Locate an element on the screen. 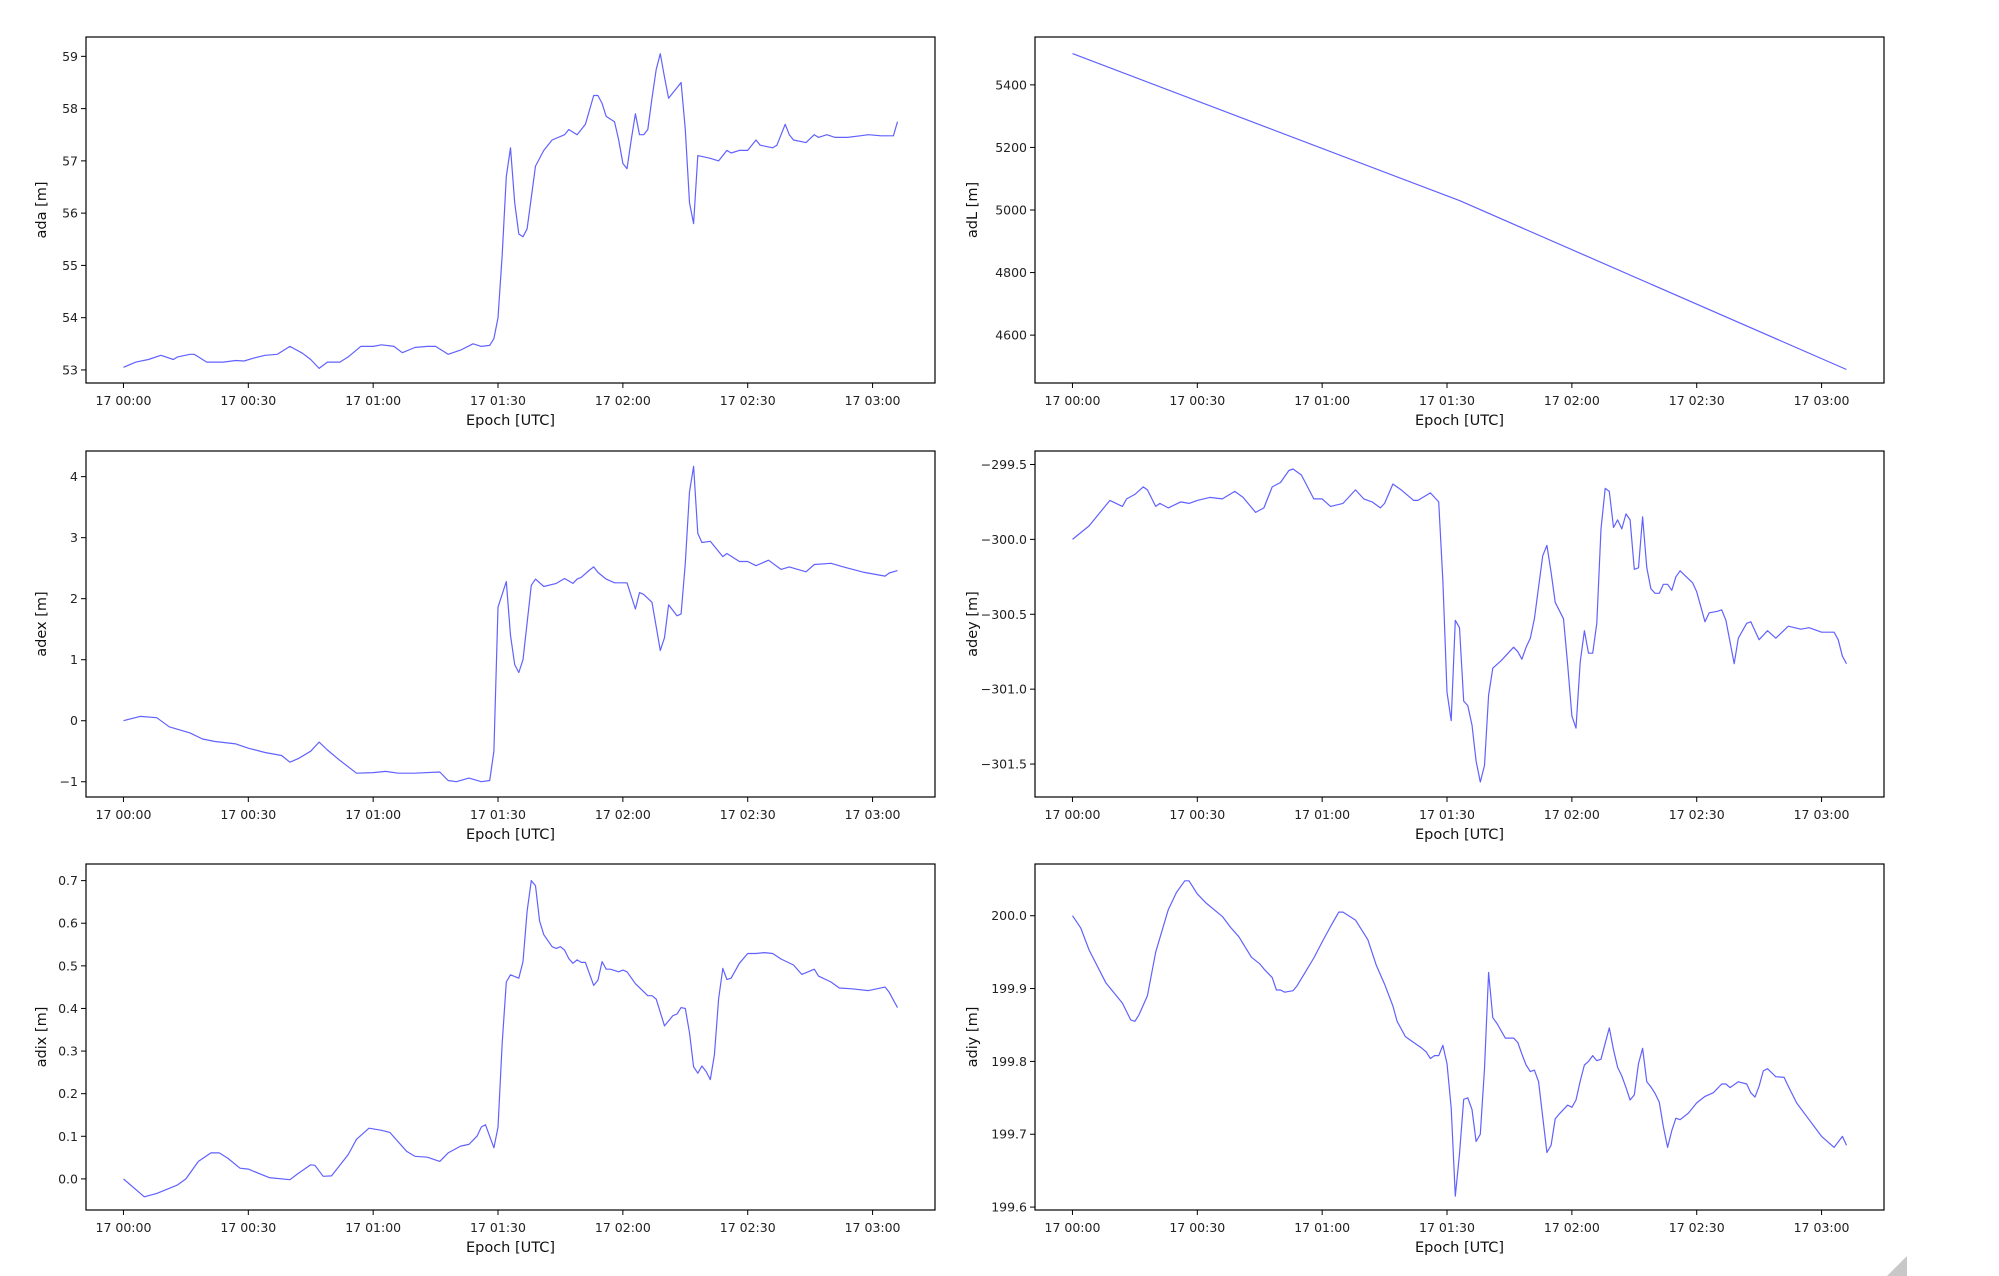 This screenshot has height=1276, width=1999. y-axis-label: ada [m] is located at coordinates (42, 209).